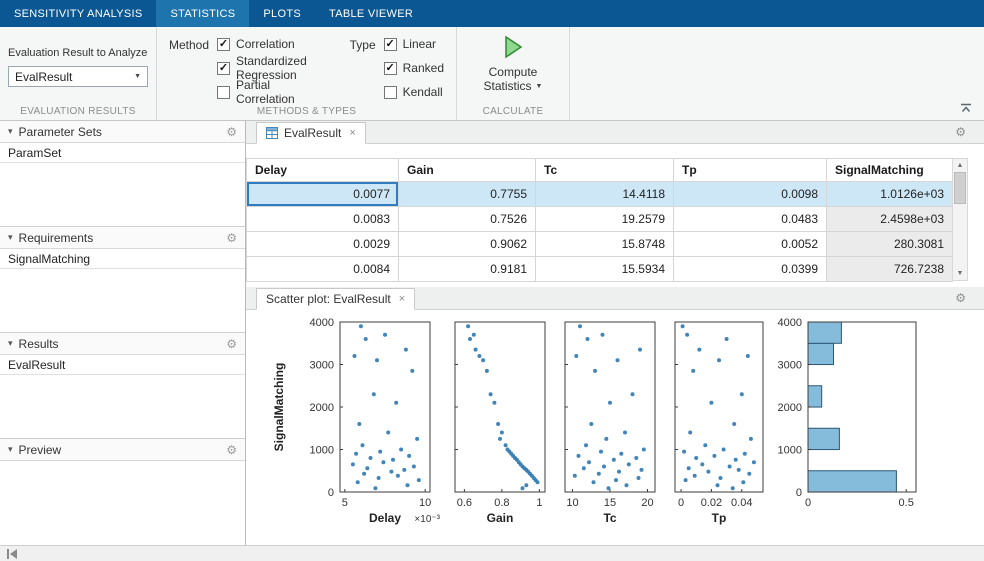 Image resolution: width=984 pixels, height=561 pixels. What do you see at coordinates (513, 64) in the screenshot?
I see `compute-statistics-button: Compute Statistics ▼` at bounding box center [513, 64].